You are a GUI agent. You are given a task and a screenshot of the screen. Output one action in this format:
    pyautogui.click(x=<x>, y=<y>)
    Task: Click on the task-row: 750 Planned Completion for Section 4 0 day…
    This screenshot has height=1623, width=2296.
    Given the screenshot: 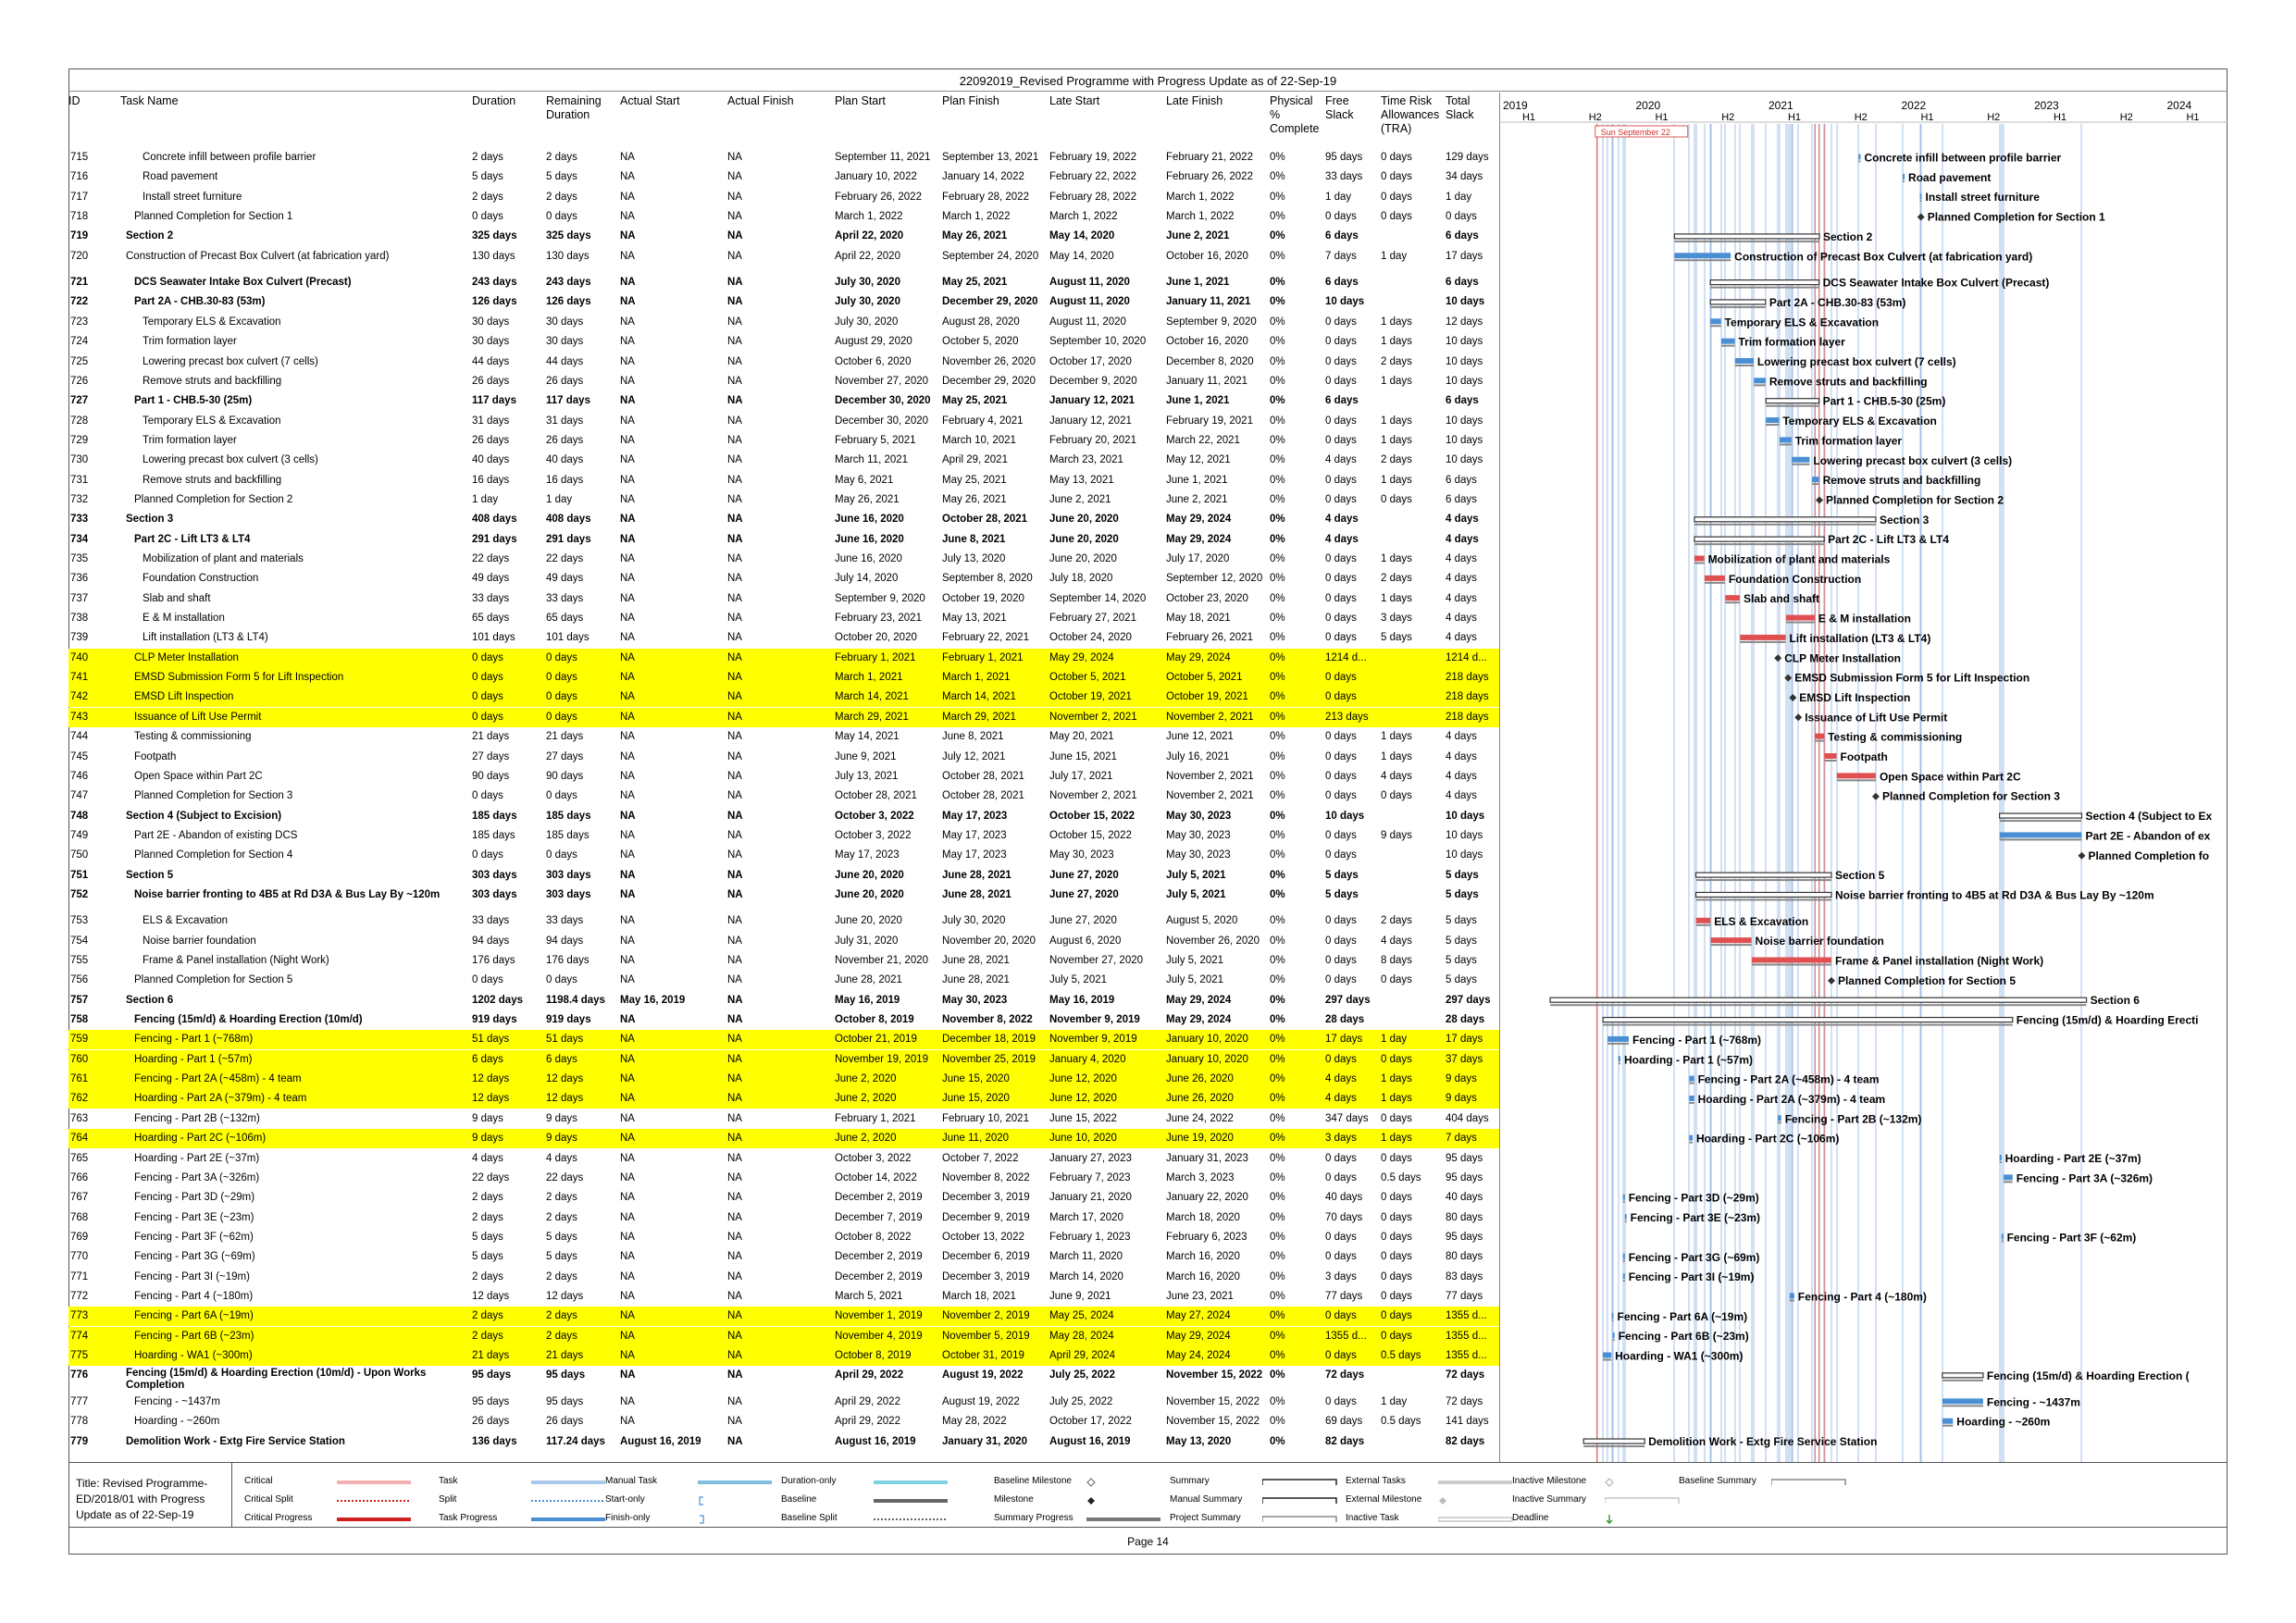 What is the action you would take?
    pyautogui.click(x=784, y=855)
    